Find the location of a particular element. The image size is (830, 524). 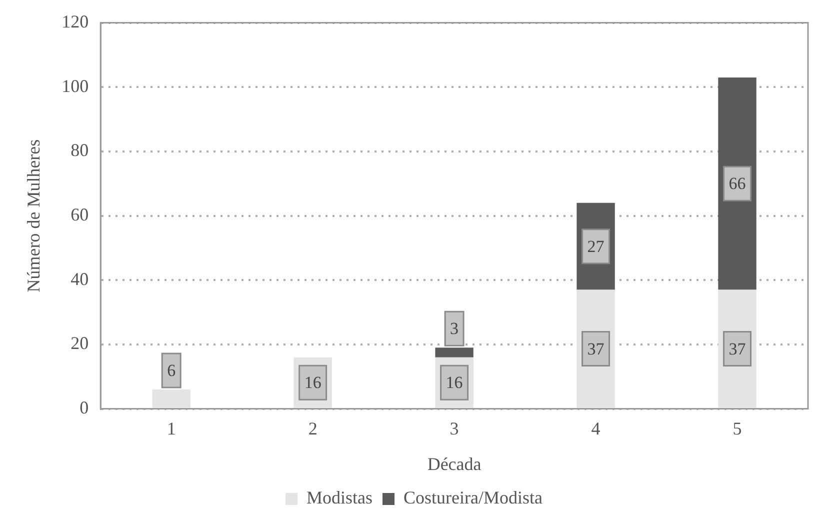

legend-label: Costureira/Modista is located at coordinates (473, 498).